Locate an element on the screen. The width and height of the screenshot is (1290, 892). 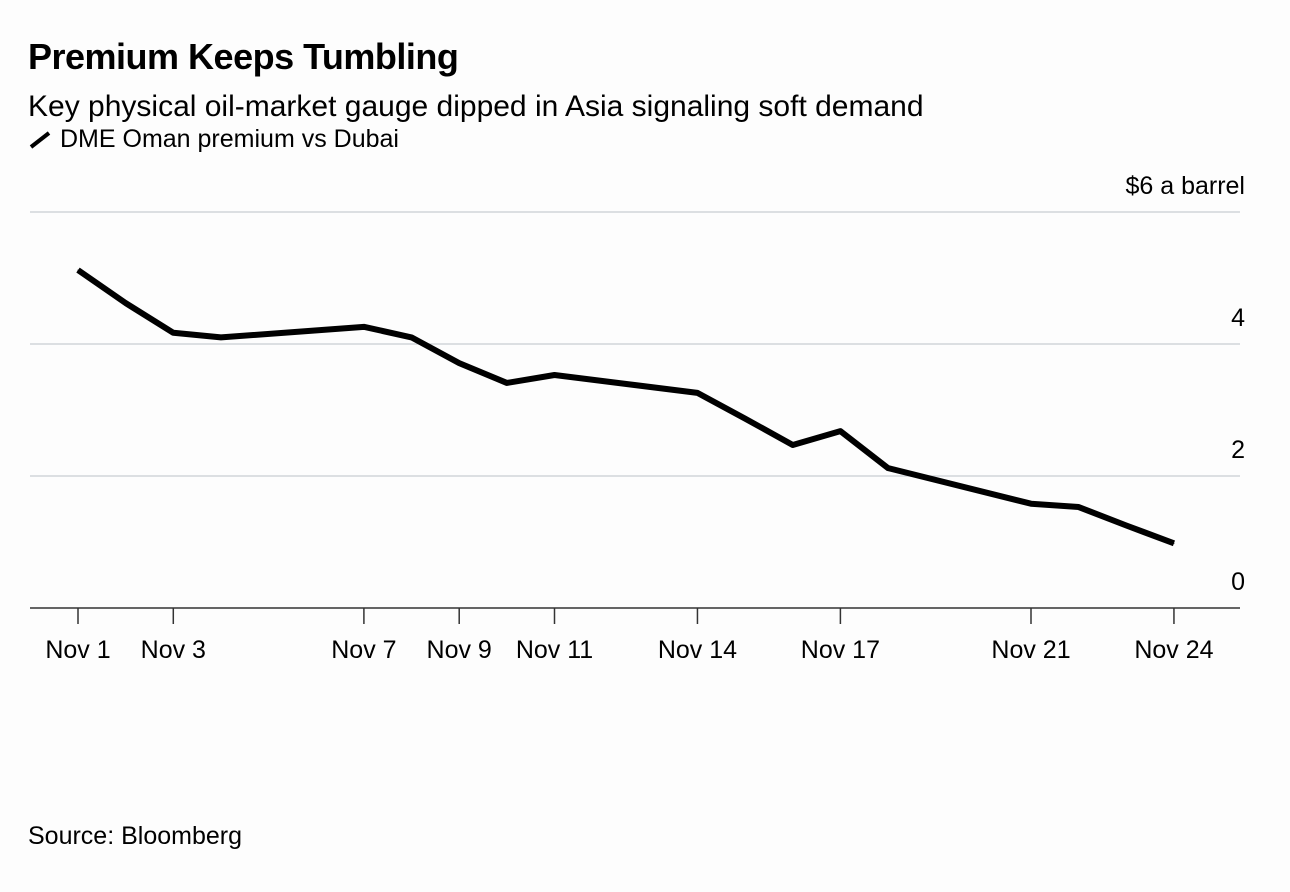
legend: DME Oman premium vs Dubai is located at coordinates (213, 139).